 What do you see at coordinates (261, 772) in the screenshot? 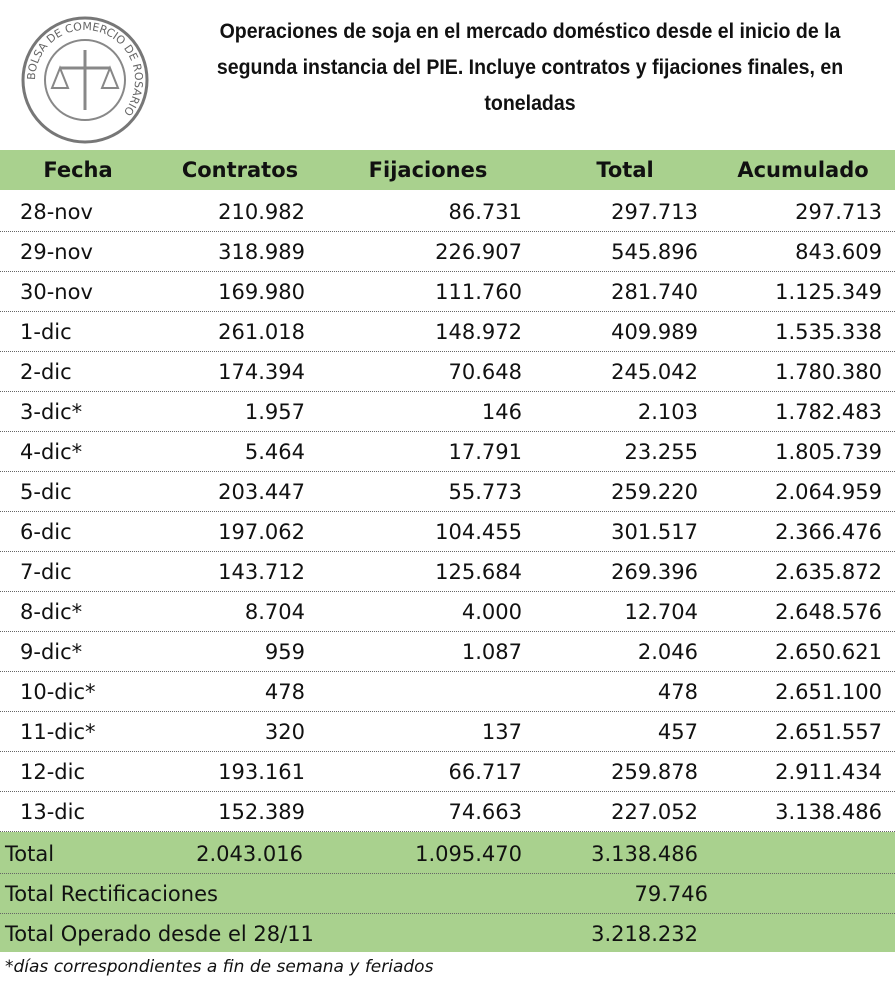
I see `number-cell: 193.161` at bounding box center [261, 772].